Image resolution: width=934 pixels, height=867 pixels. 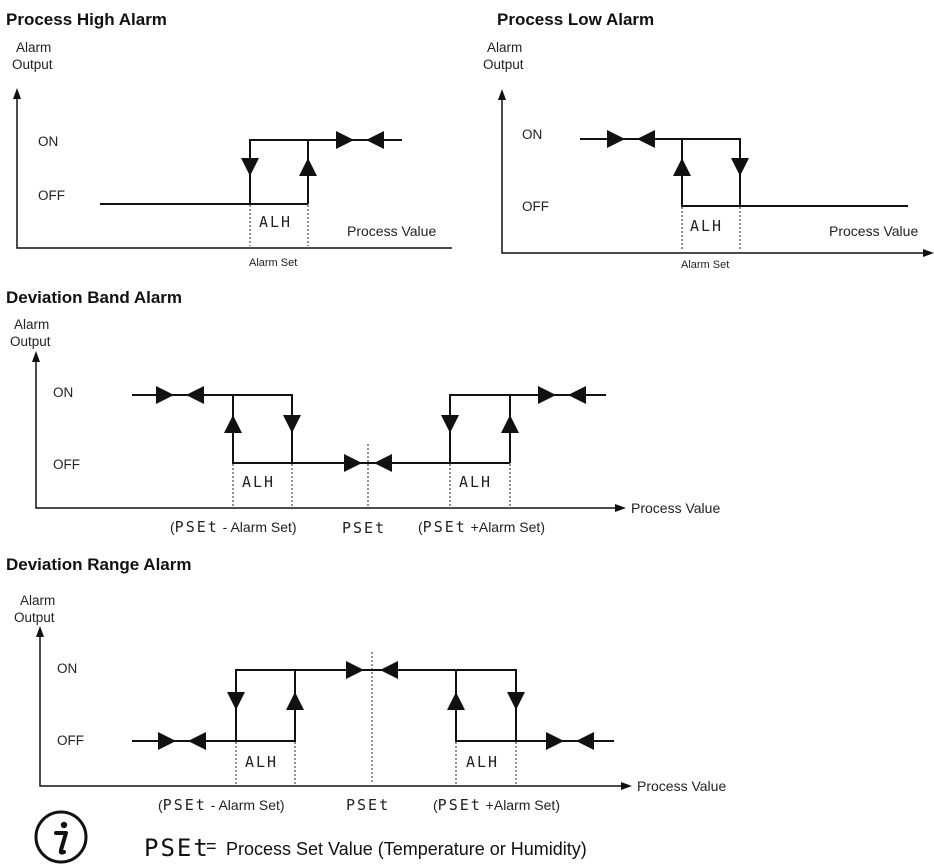 I want to click on low-x-arrow-icon, so click(x=928, y=253).